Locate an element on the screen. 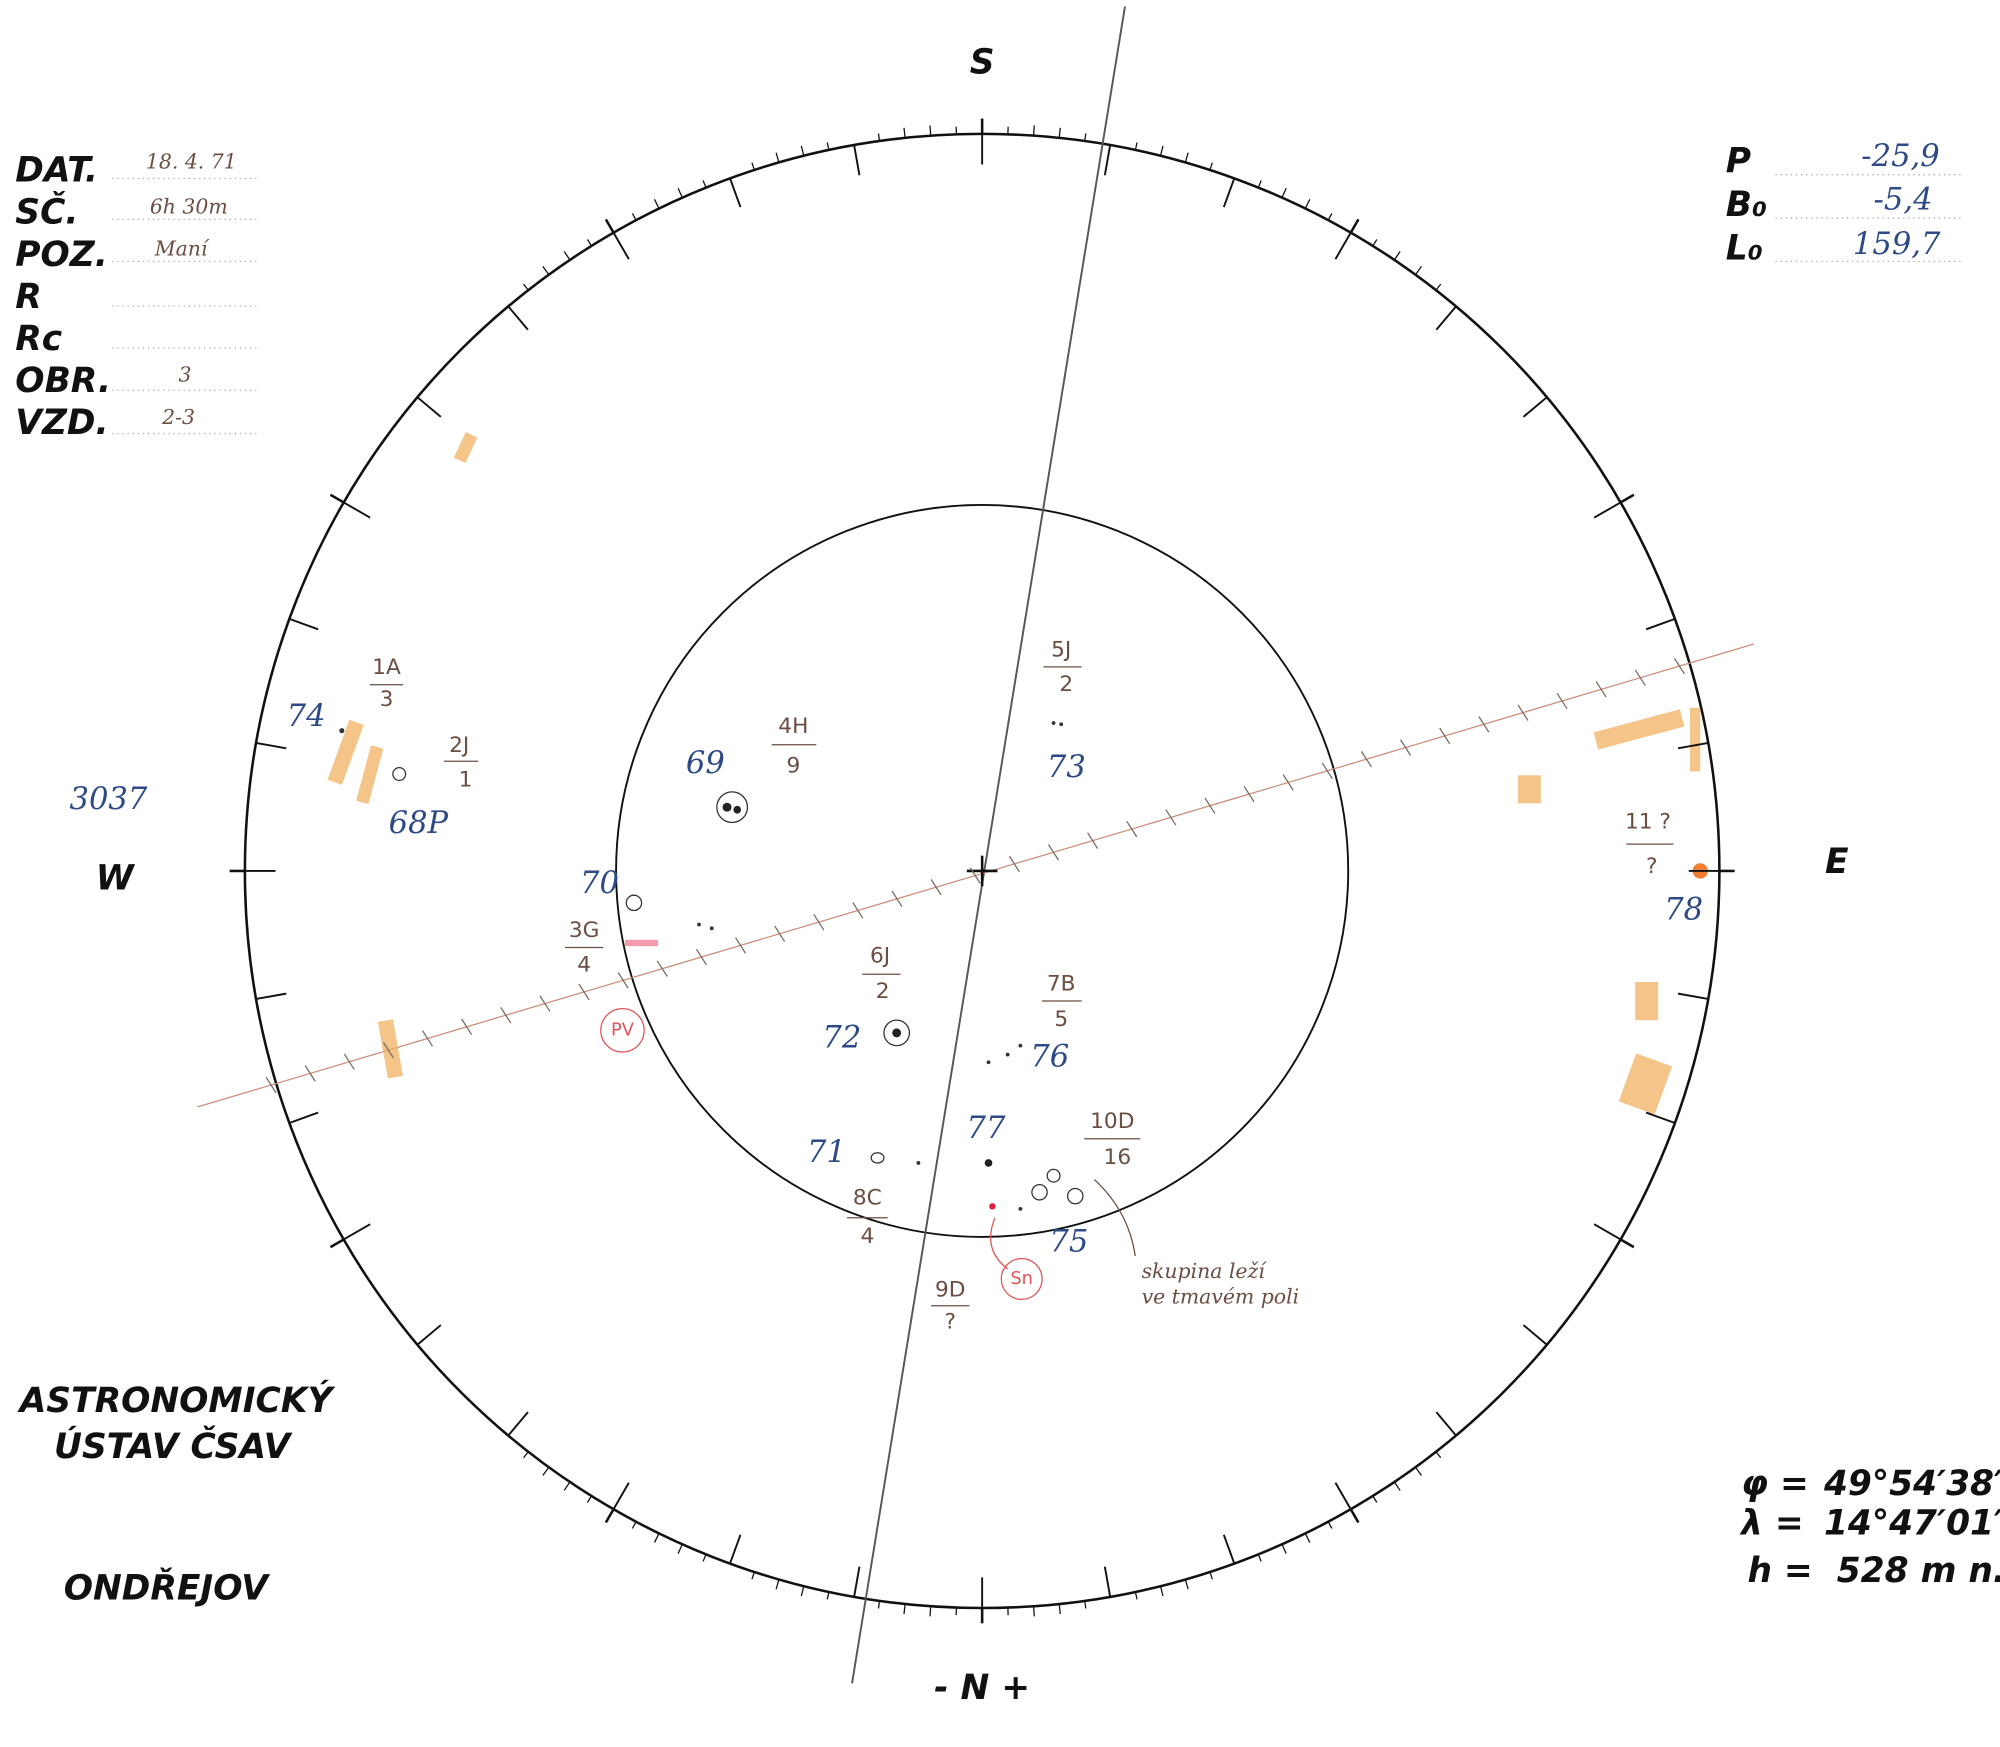 The image size is (2000, 1747). annotation: PV is located at coordinates (623, 1029).